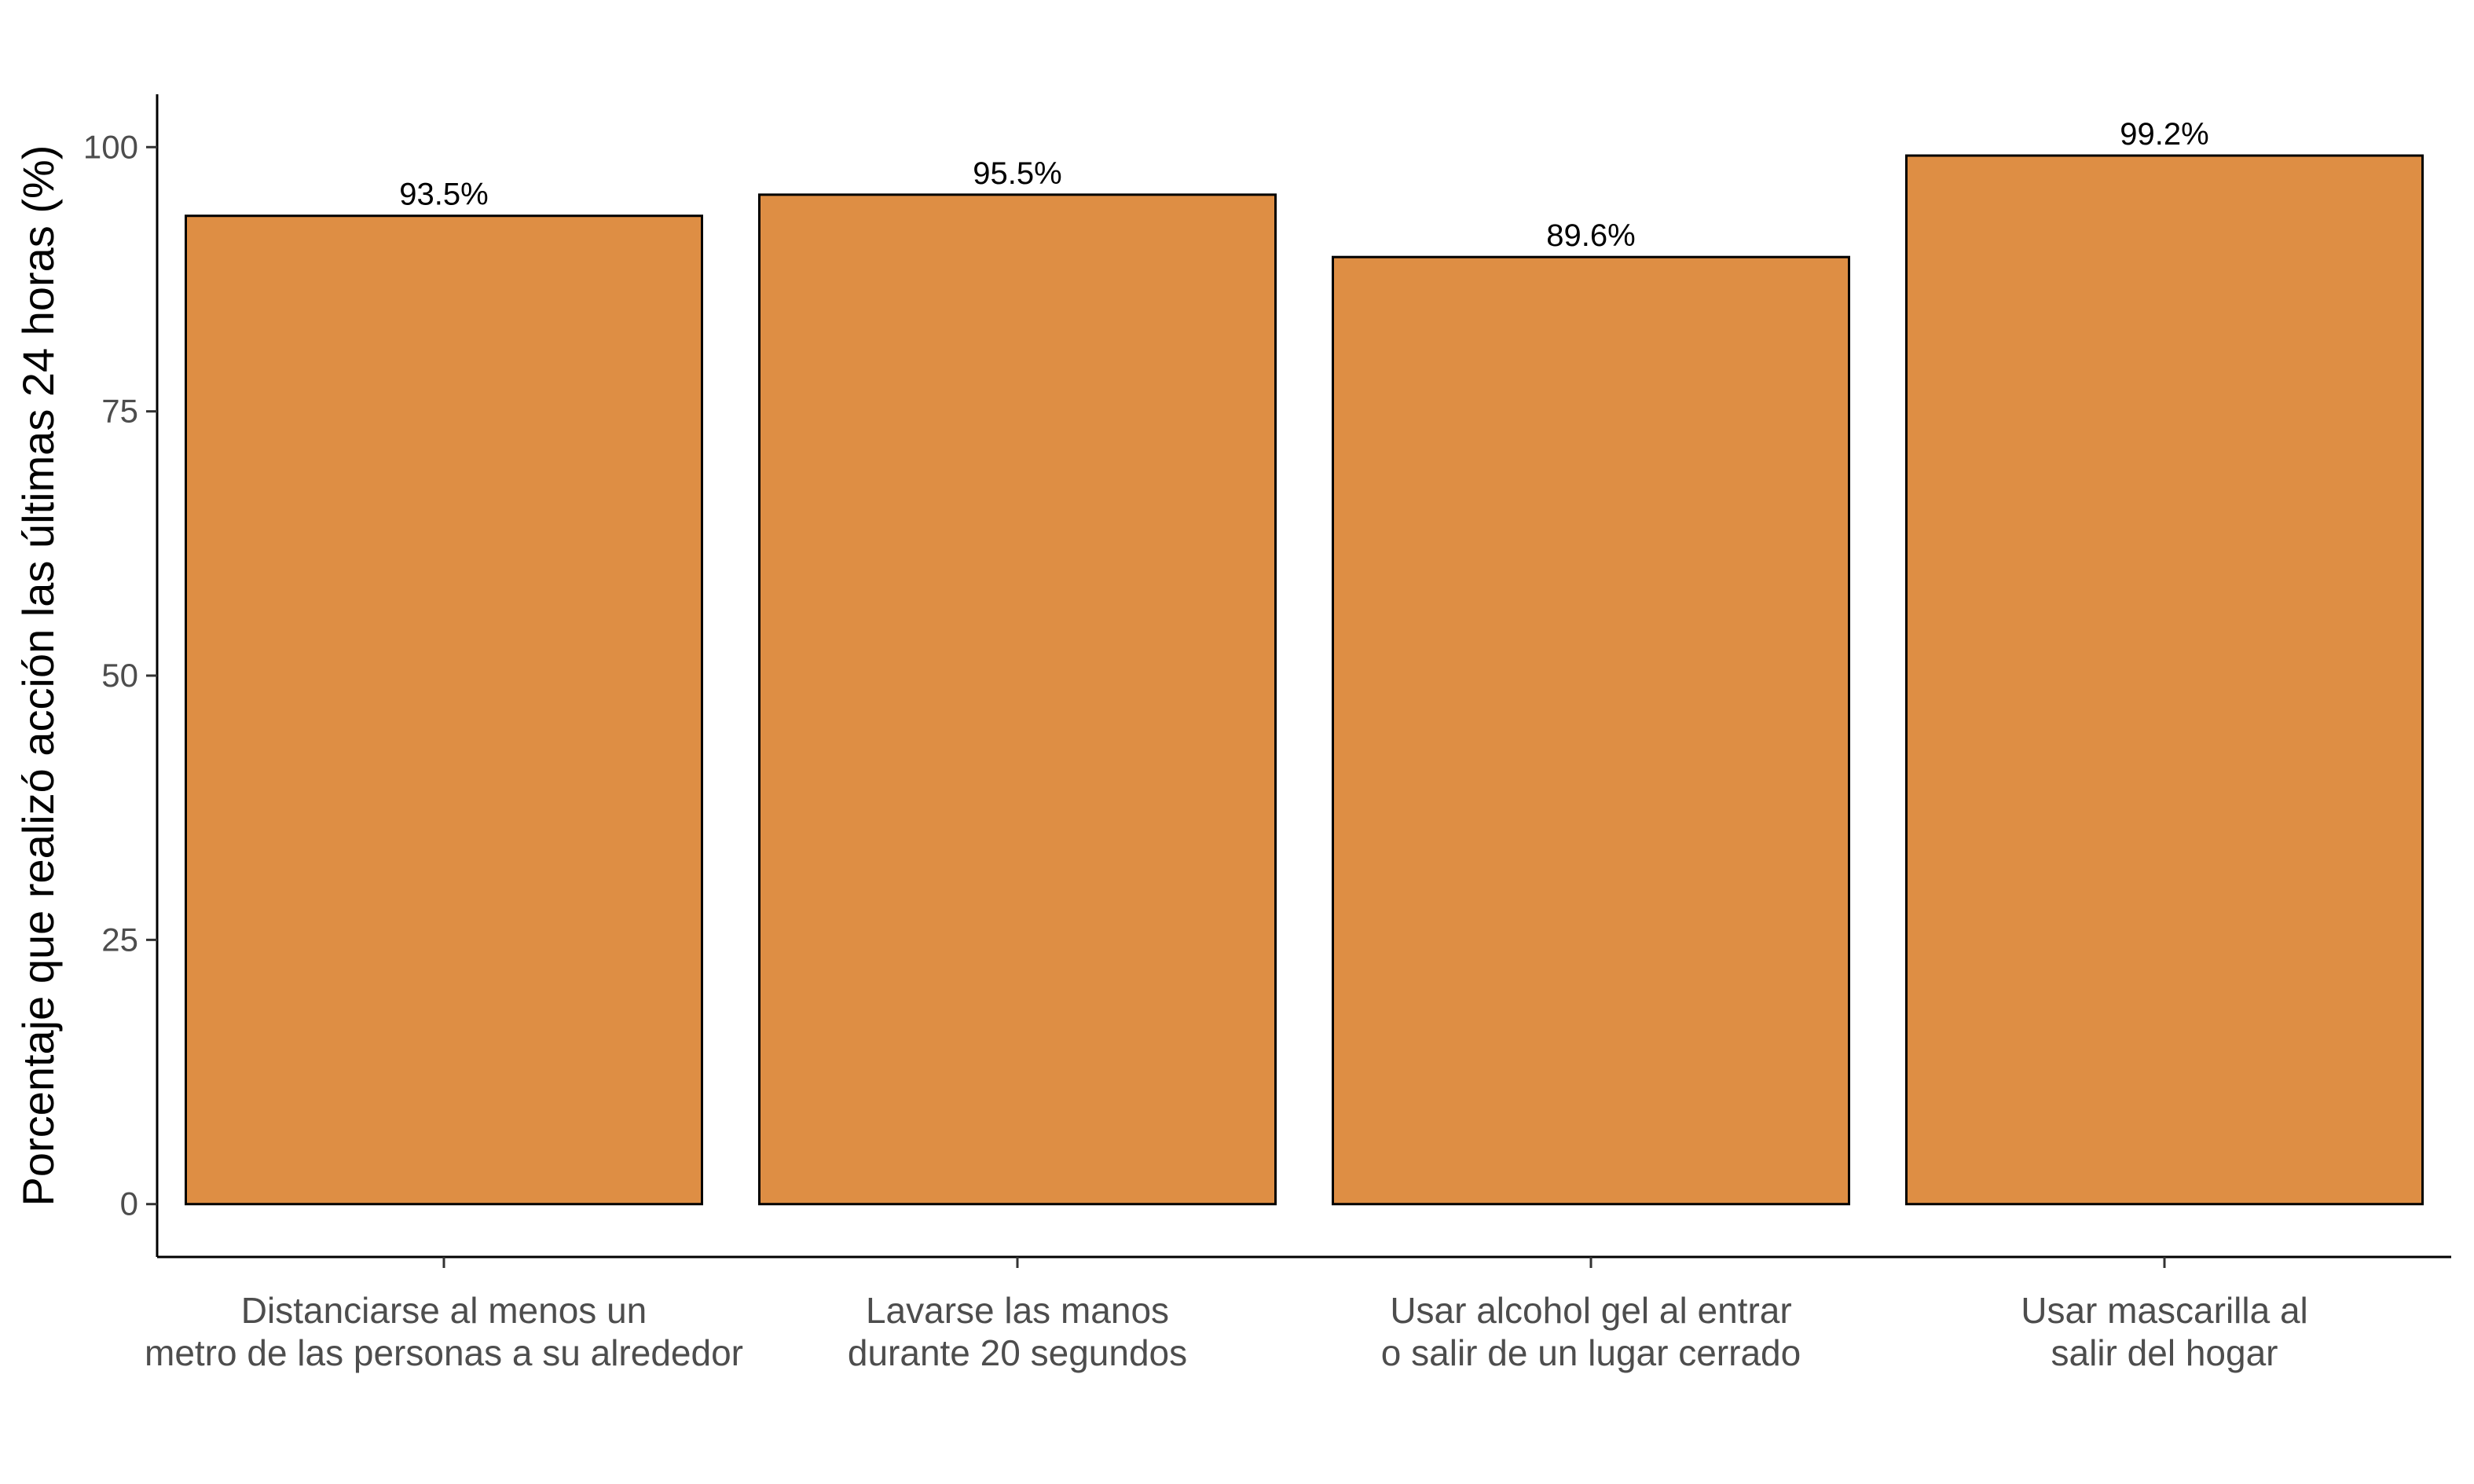 This screenshot has width=2474, height=1484. What do you see at coordinates (120, 939) in the screenshot?
I see `y-tick-label: 25` at bounding box center [120, 939].